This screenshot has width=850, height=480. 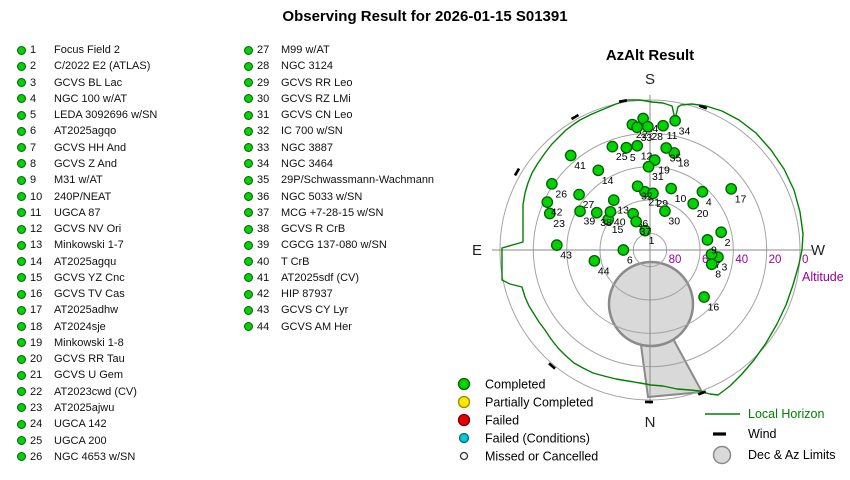 I want to click on target-name: LEDA 3092696 w/SN, so click(x=106, y=115).